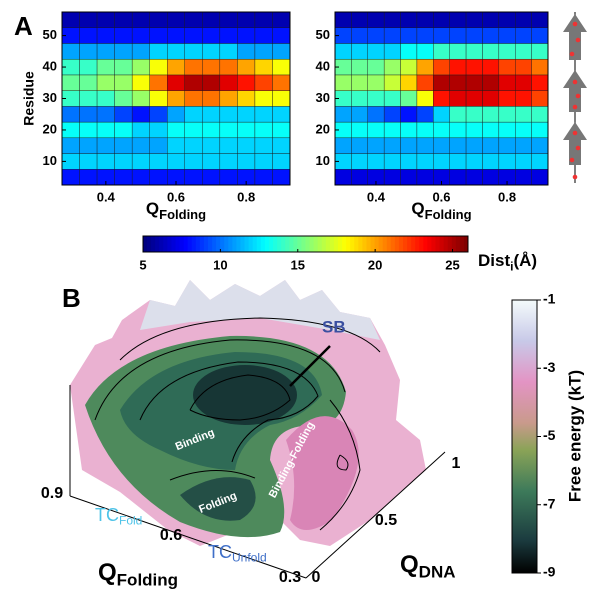 This screenshot has width=591, height=591. What do you see at coordinates (220, 264) in the screenshot?
I see `colorbar-tick-label: 10` at bounding box center [220, 264].